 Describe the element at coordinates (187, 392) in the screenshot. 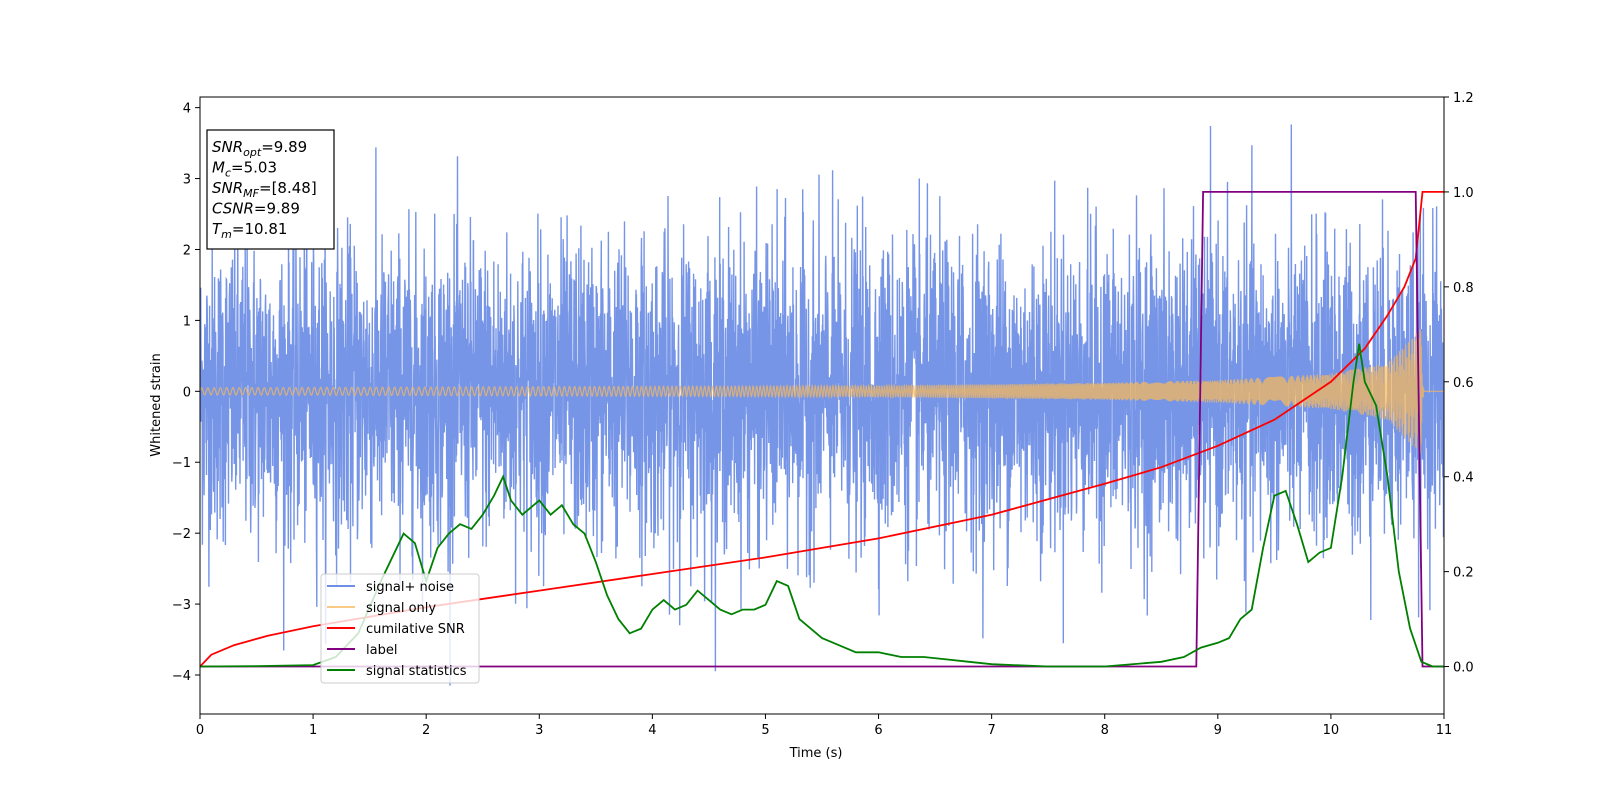

I see `y-tick-label: 0` at that location.